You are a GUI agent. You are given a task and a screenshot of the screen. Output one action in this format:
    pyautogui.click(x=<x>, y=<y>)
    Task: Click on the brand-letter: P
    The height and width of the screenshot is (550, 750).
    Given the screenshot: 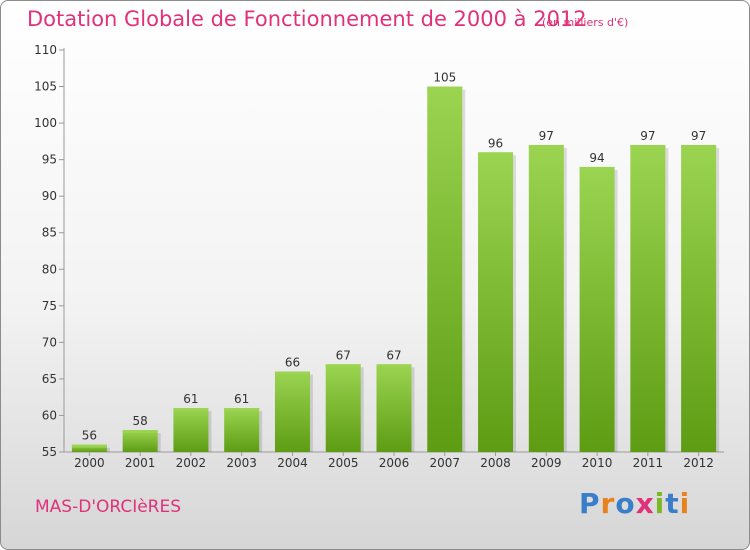 What is the action you would take?
    pyautogui.click(x=590, y=503)
    